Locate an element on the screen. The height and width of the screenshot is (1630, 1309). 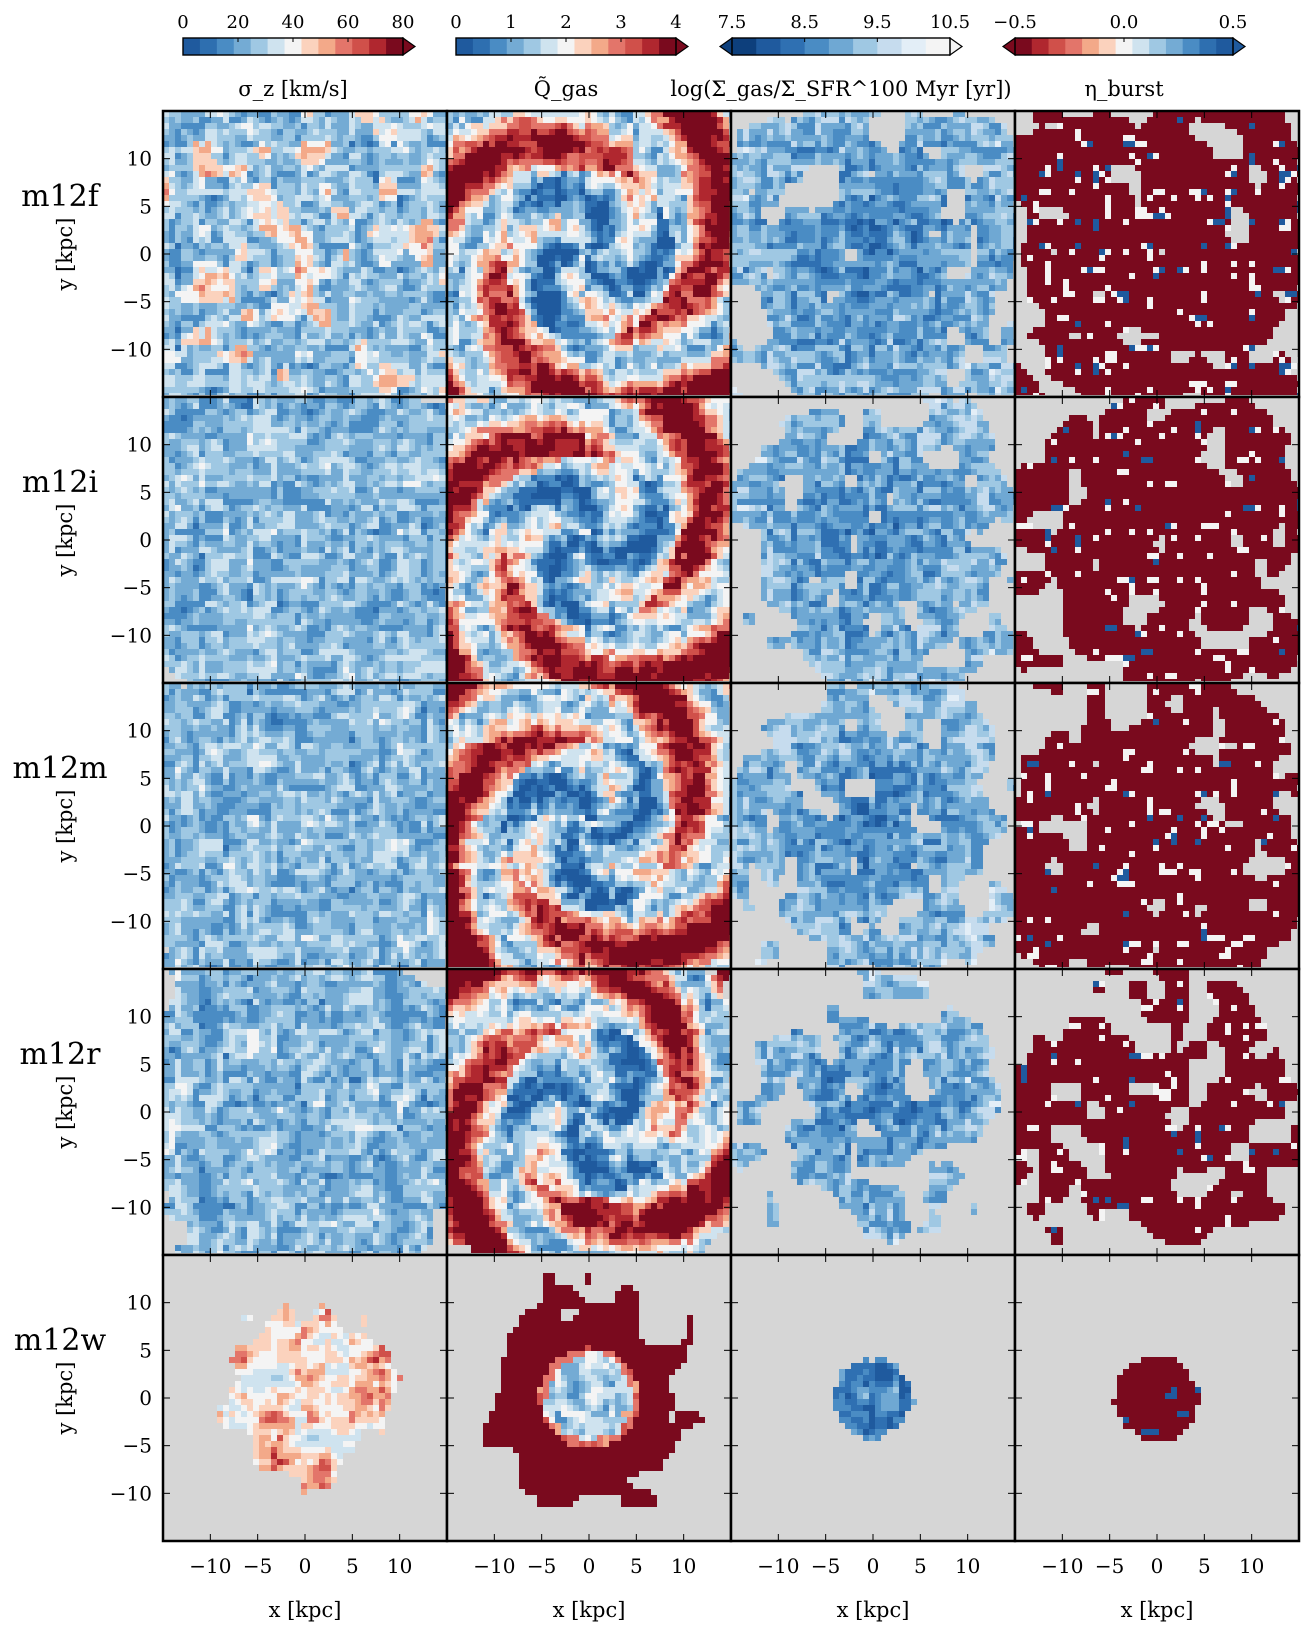
colorbar-tick-label: 0 is located at coordinates (182, 22).